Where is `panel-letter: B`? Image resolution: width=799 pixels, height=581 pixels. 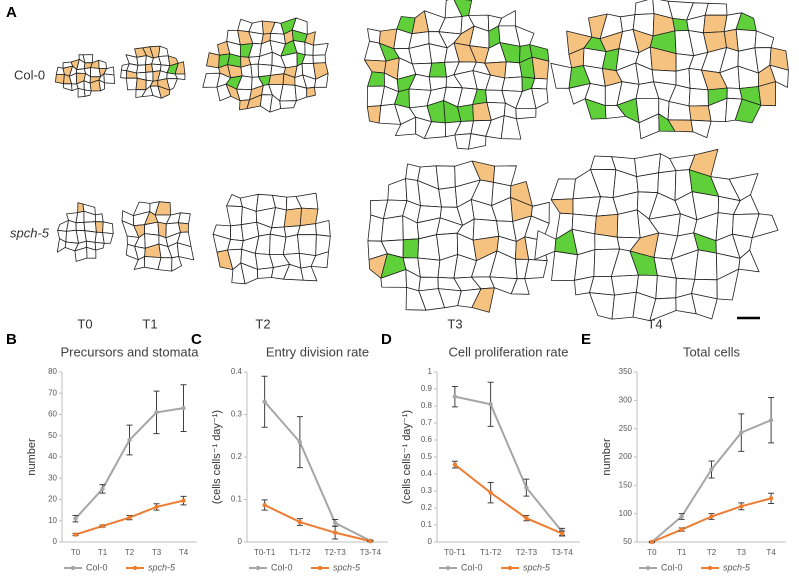 panel-letter: B is located at coordinates (11, 339).